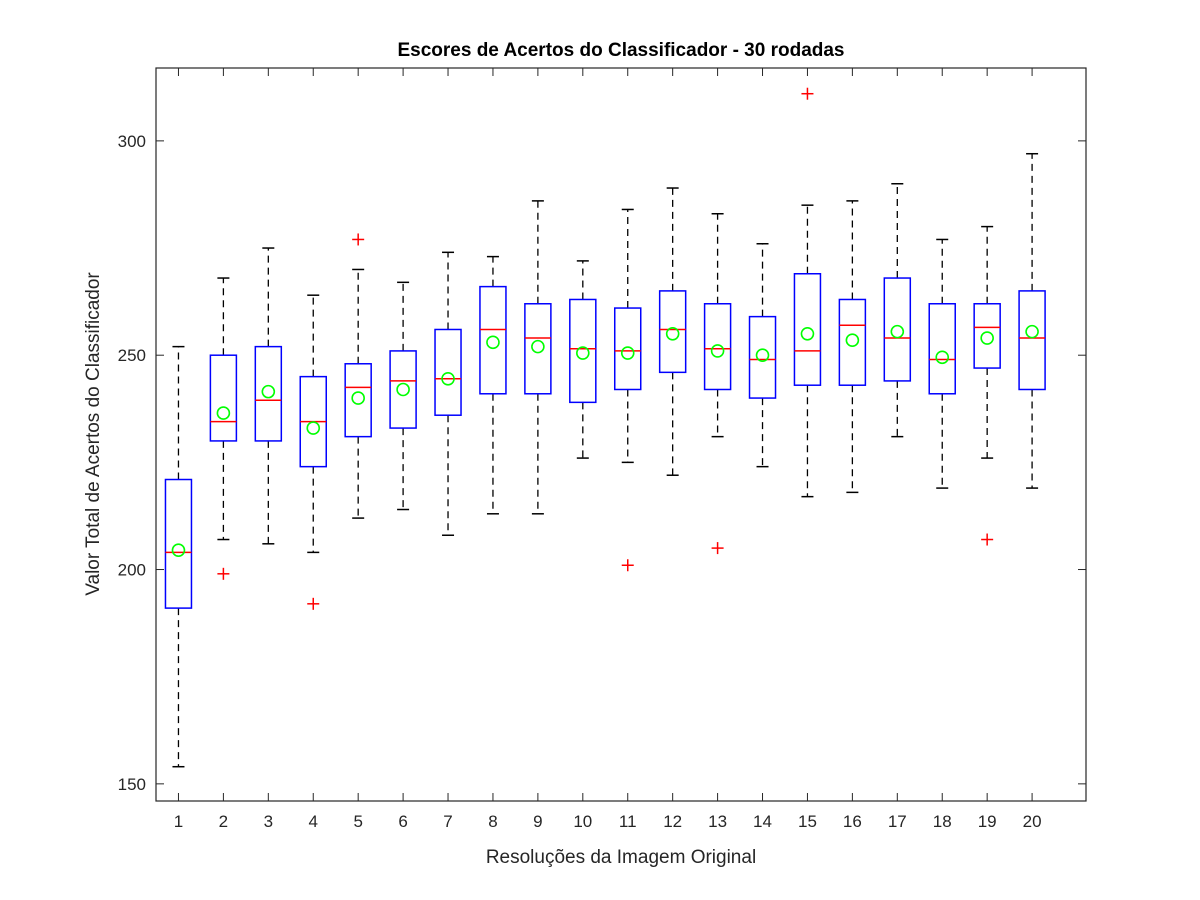 The image size is (1200, 900). What do you see at coordinates (132, 570) in the screenshot?
I see `y-tick-label: 200` at bounding box center [132, 570].